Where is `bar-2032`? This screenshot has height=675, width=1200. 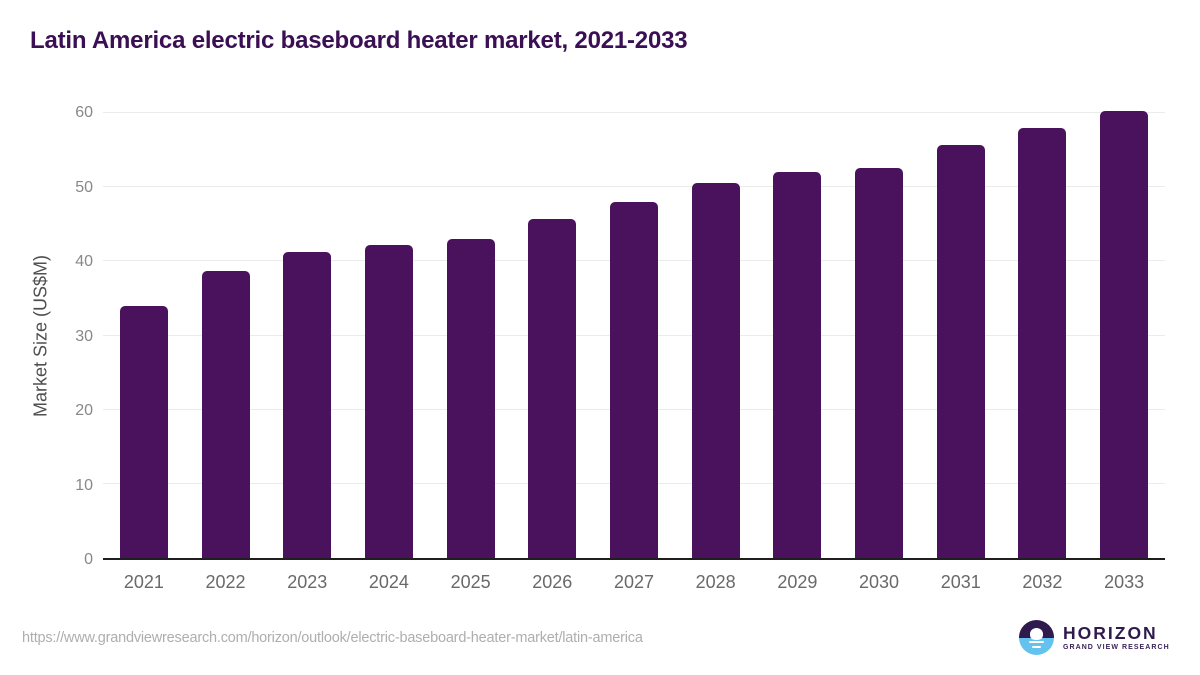
bar-2032 is located at coordinates (1042, 342).